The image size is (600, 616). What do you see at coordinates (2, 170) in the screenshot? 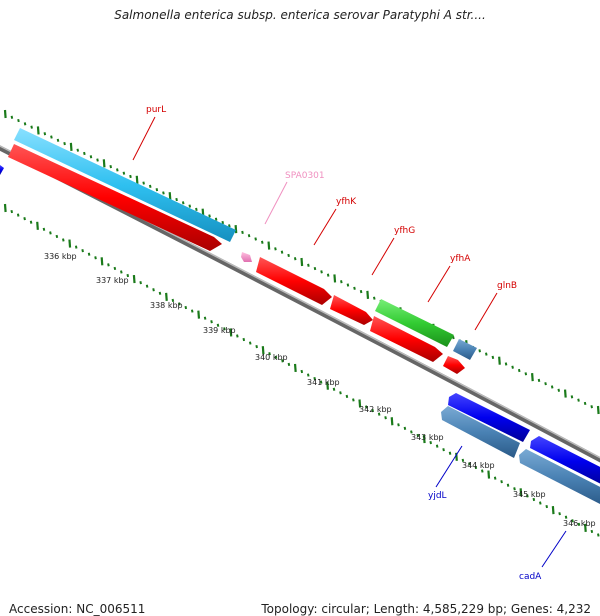
I see `gene-left-stub` at bounding box center [2, 170].